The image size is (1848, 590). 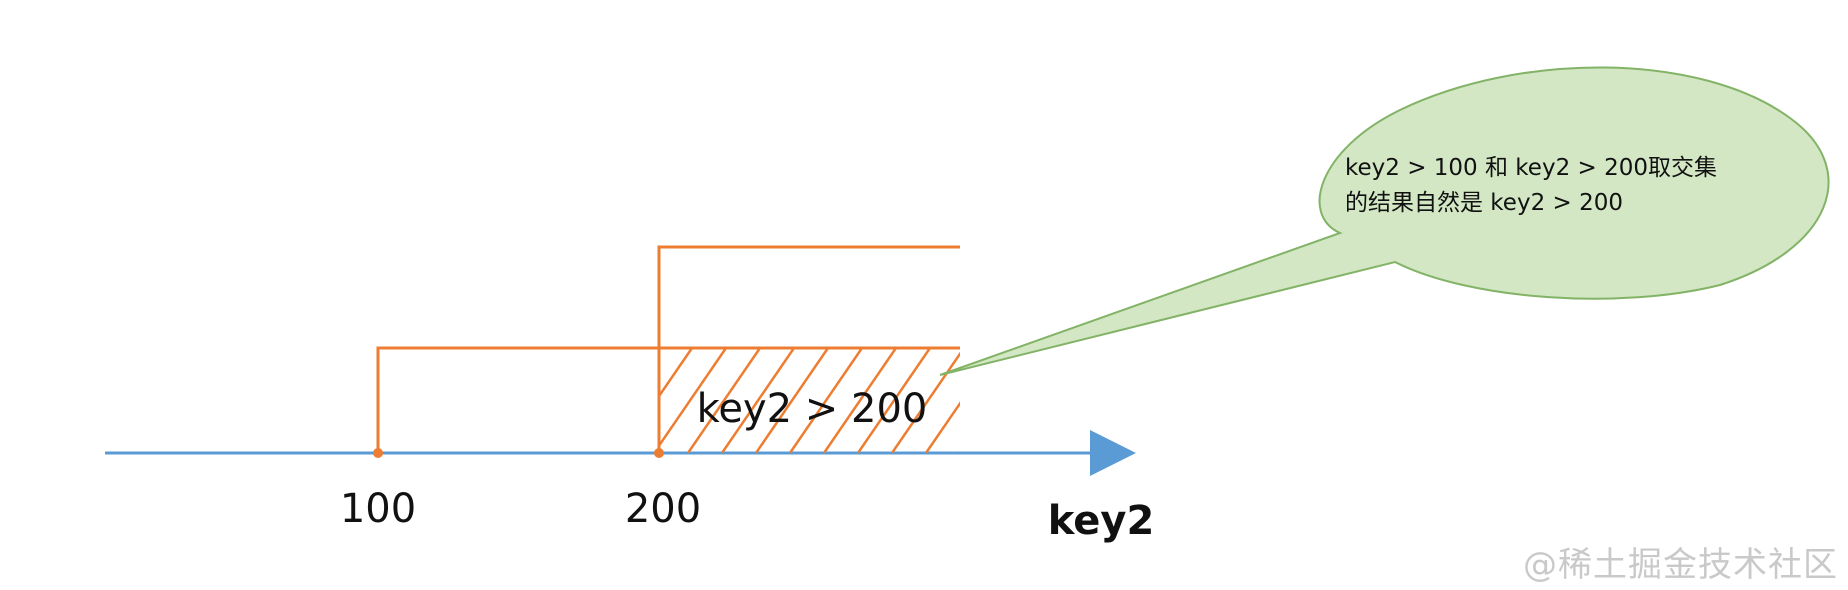 What do you see at coordinates (1101, 521) in the screenshot?
I see `axis-label: key2` at bounding box center [1101, 521].